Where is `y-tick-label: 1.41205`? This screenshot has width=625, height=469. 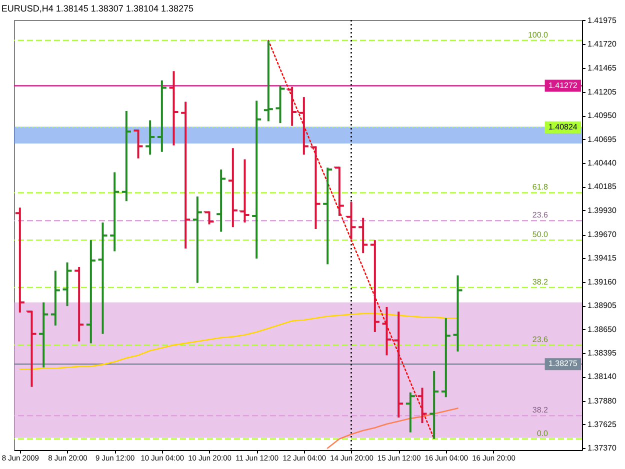
y-tick-label: 1.41205 is located at coordinates (602, 91).